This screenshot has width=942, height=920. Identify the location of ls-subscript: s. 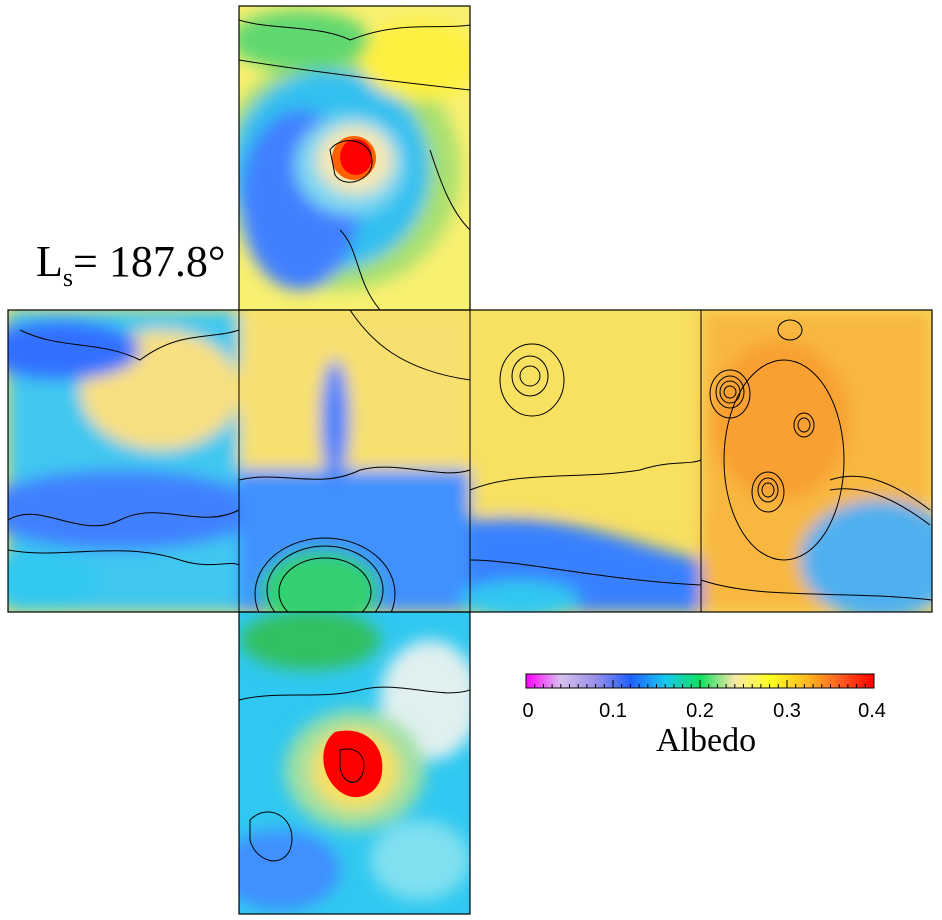
(68, 277).